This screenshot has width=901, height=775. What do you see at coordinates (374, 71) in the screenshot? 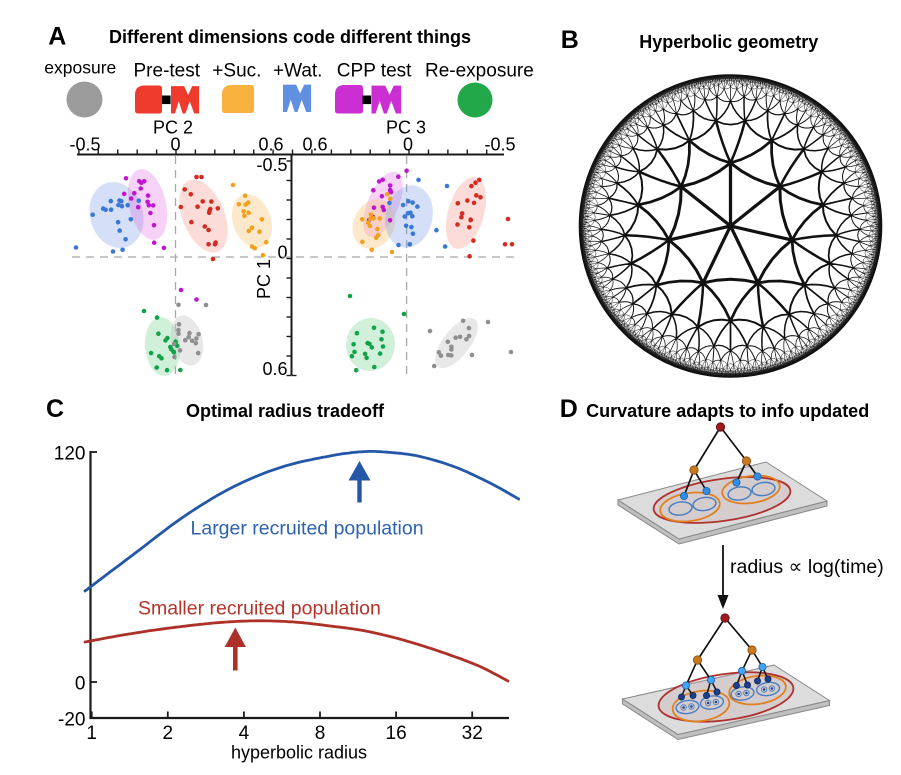
I see `svg-text: CPP test` at bounding box center [374, 71].